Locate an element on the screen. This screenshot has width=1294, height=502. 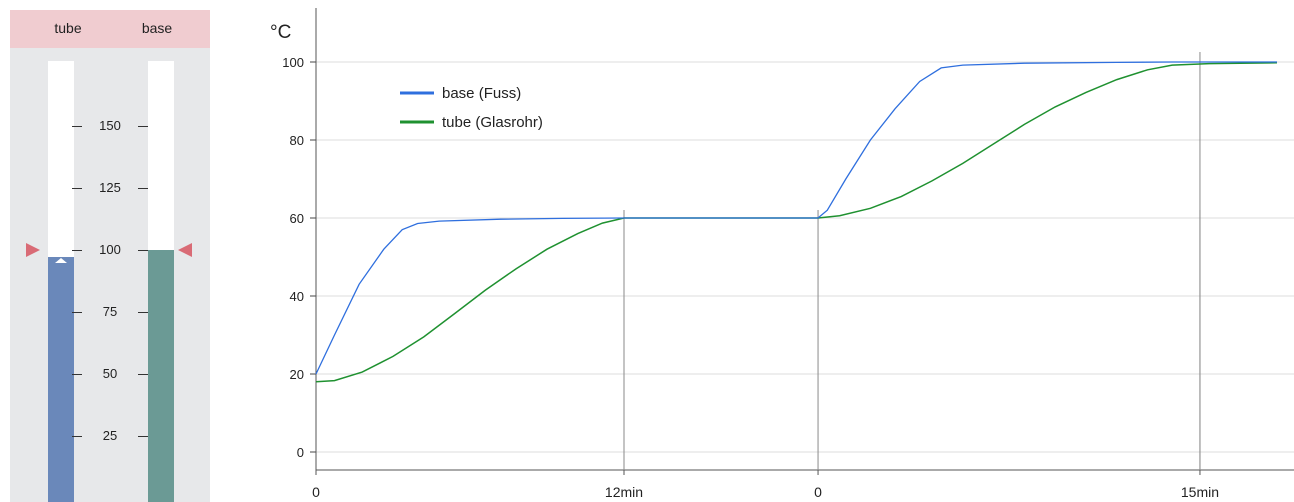
gauge-scale-label: 25 is located at coordinates (110, 435).